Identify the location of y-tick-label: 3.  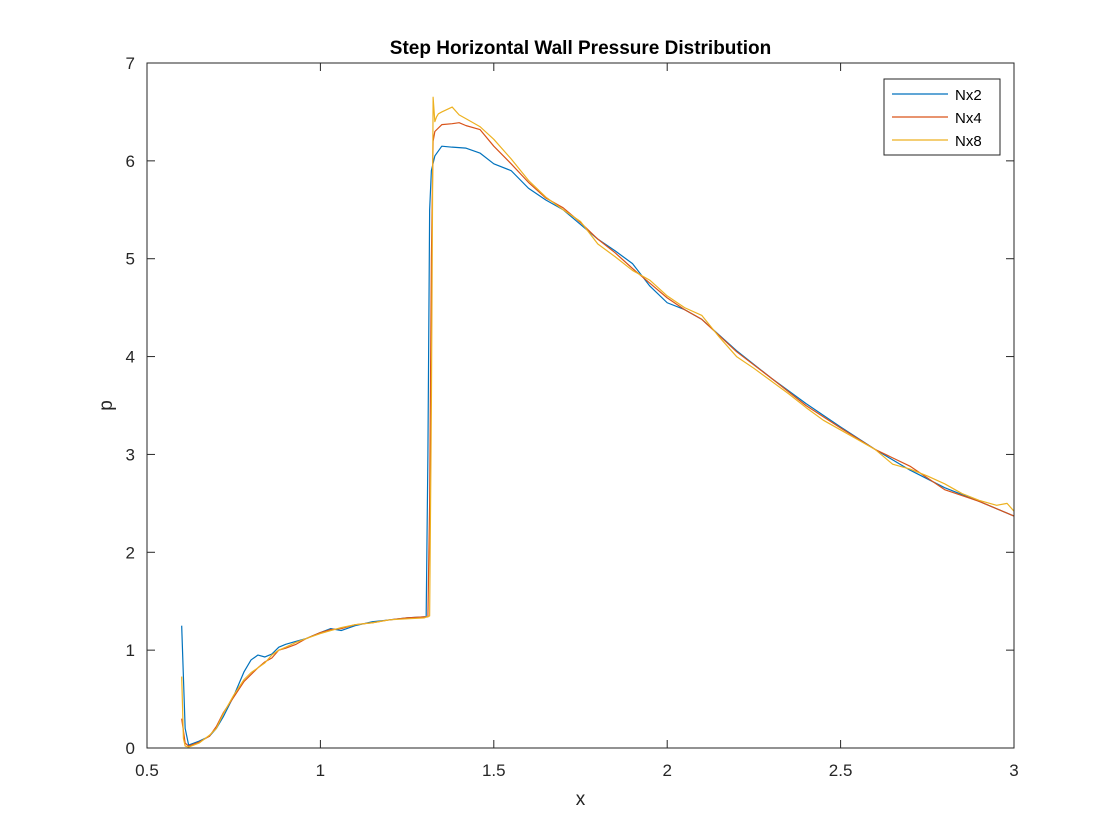
(130, 454).